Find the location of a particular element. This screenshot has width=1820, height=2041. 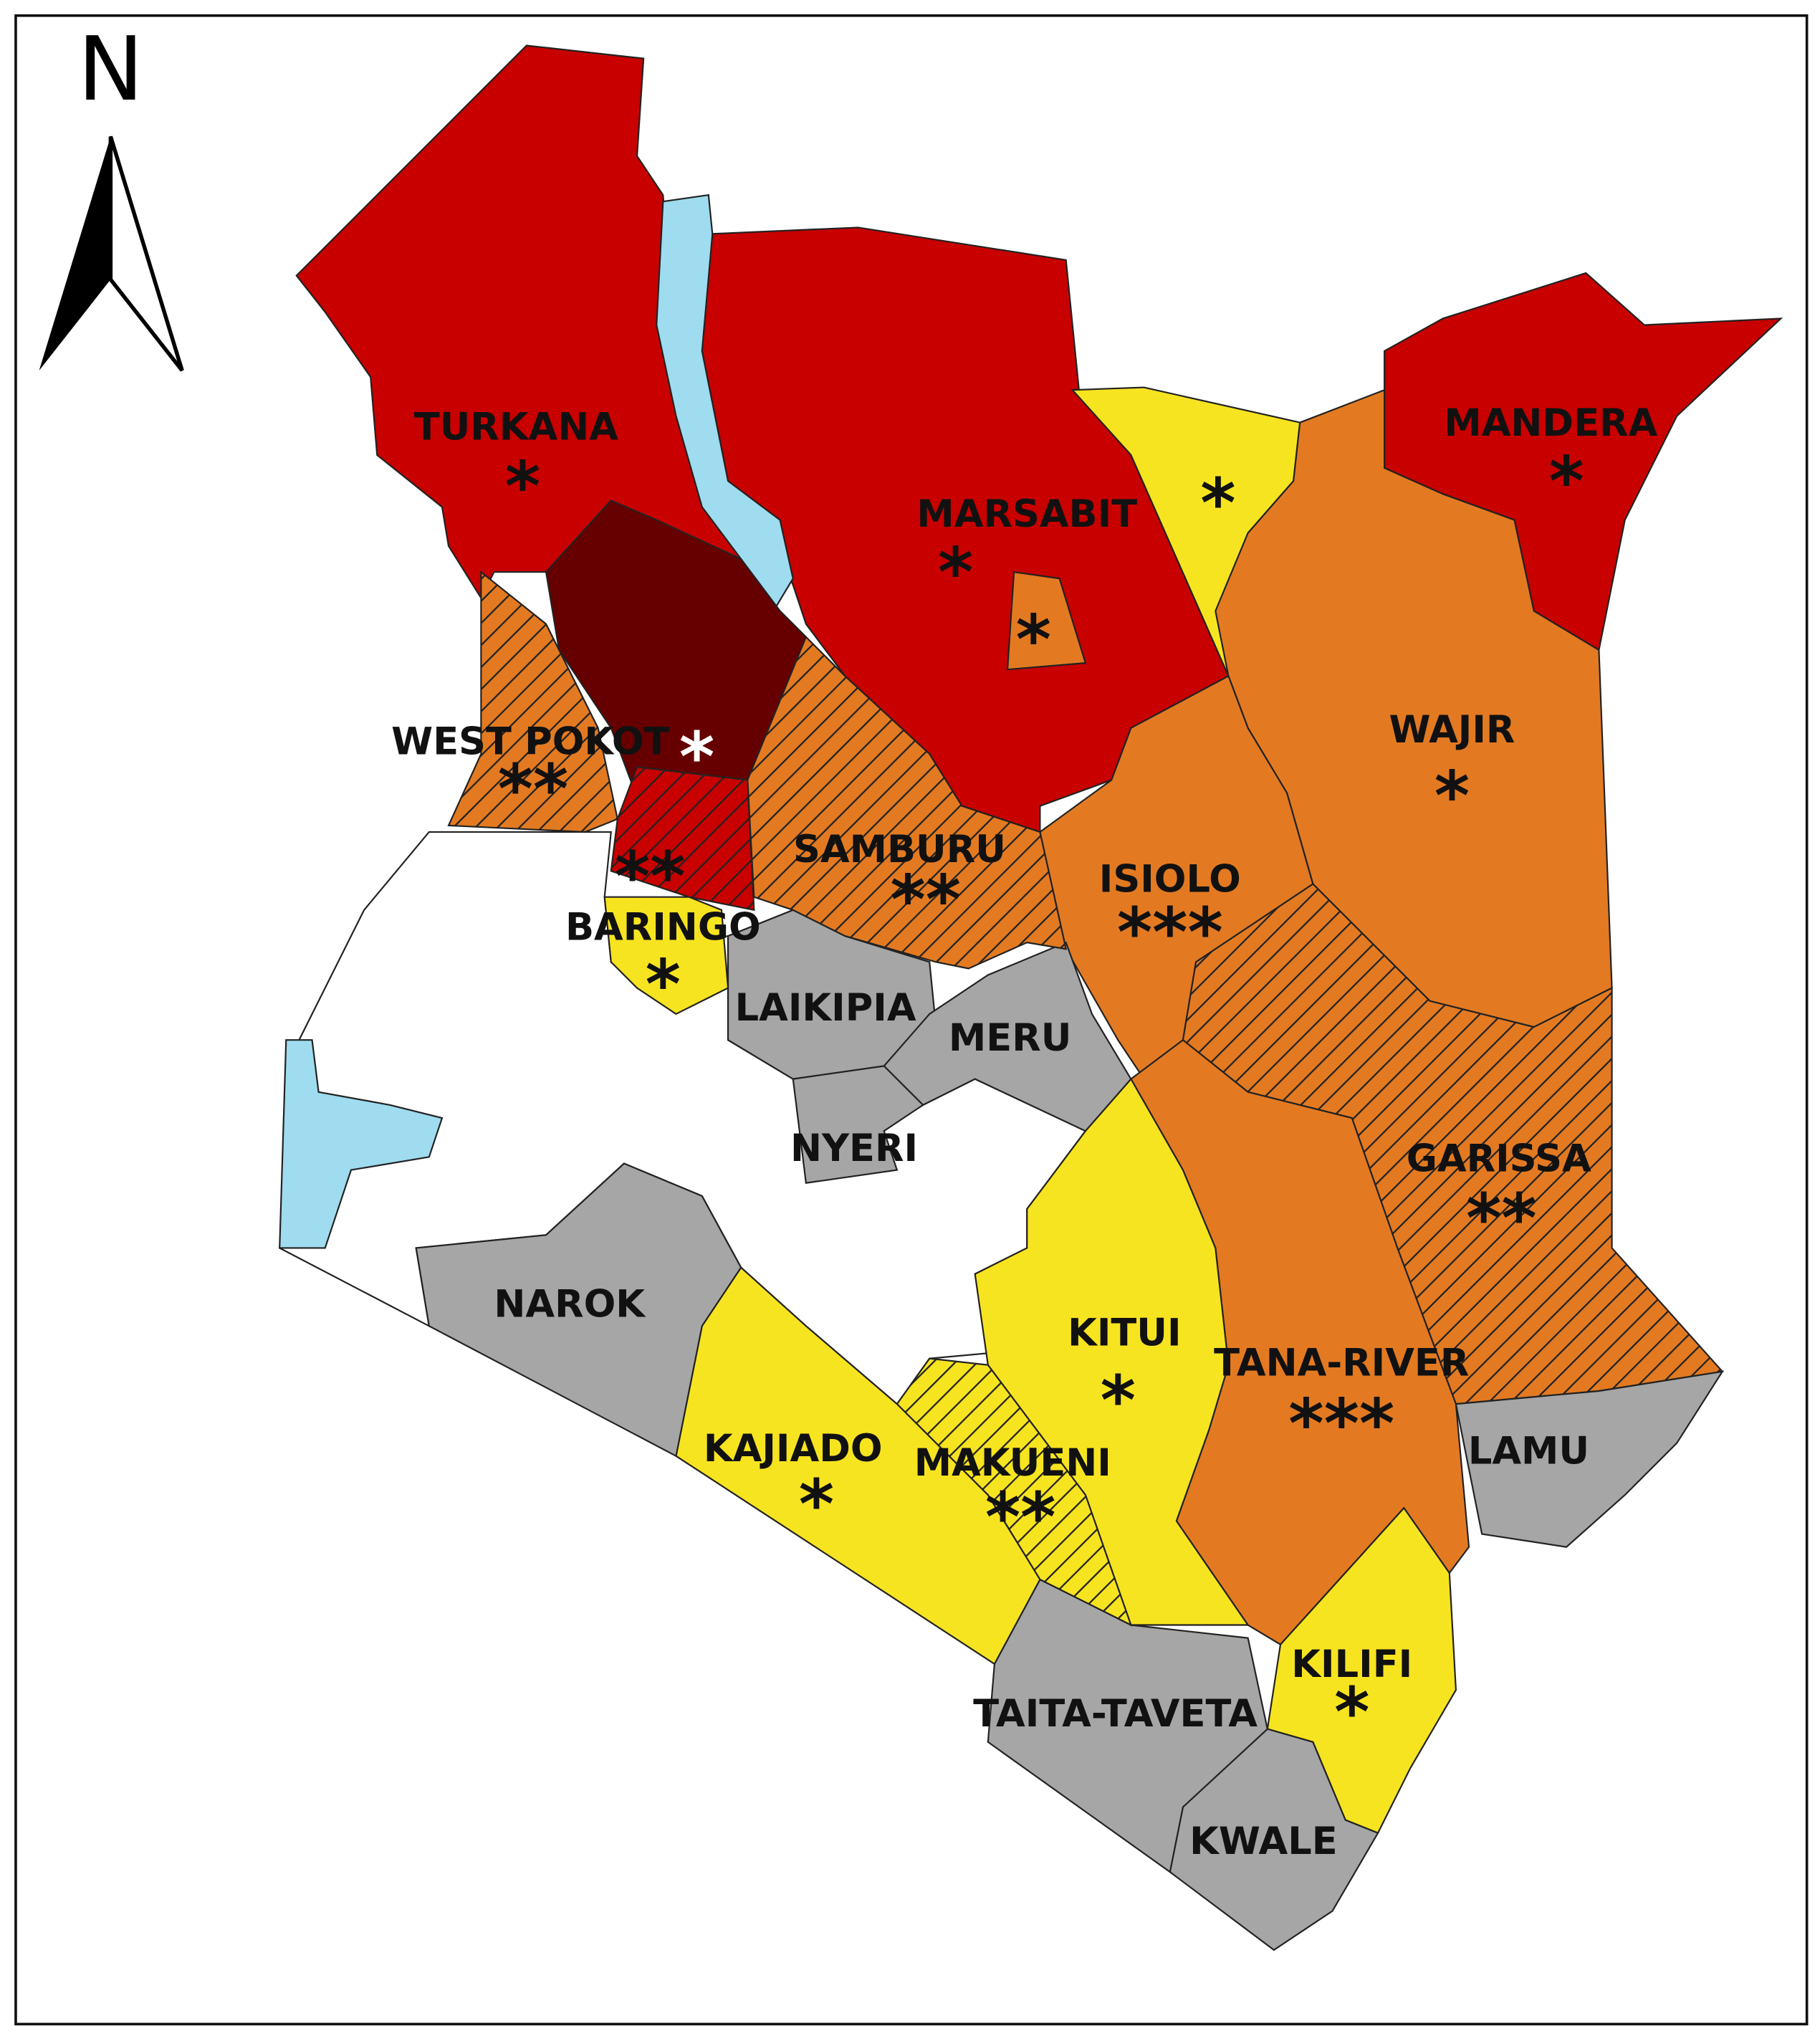

county-label: NYERI is located at coordinates (854, 1148).